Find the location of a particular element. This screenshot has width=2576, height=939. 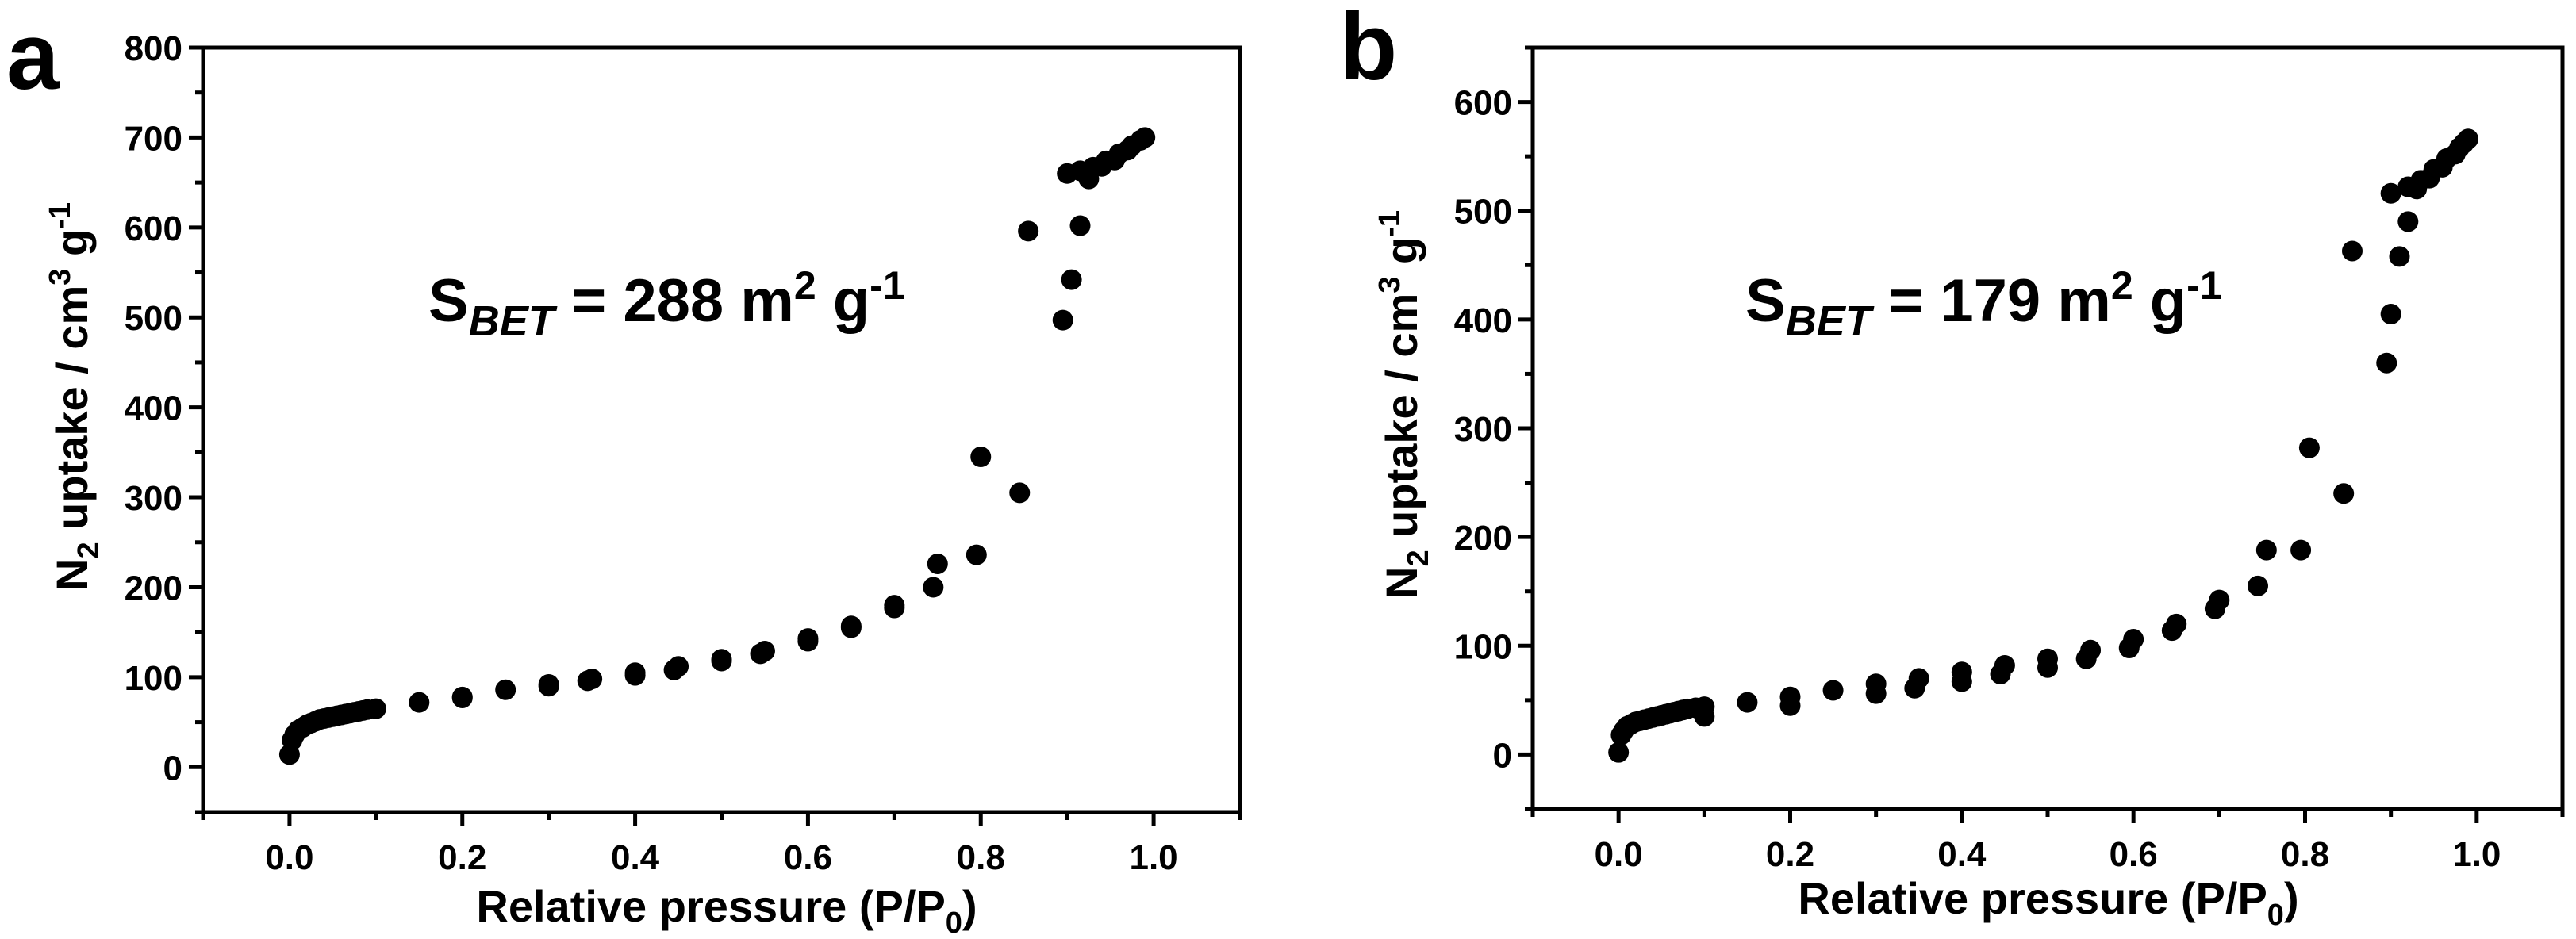

y-tick-label: 700 is located at coordinates (153, 138).